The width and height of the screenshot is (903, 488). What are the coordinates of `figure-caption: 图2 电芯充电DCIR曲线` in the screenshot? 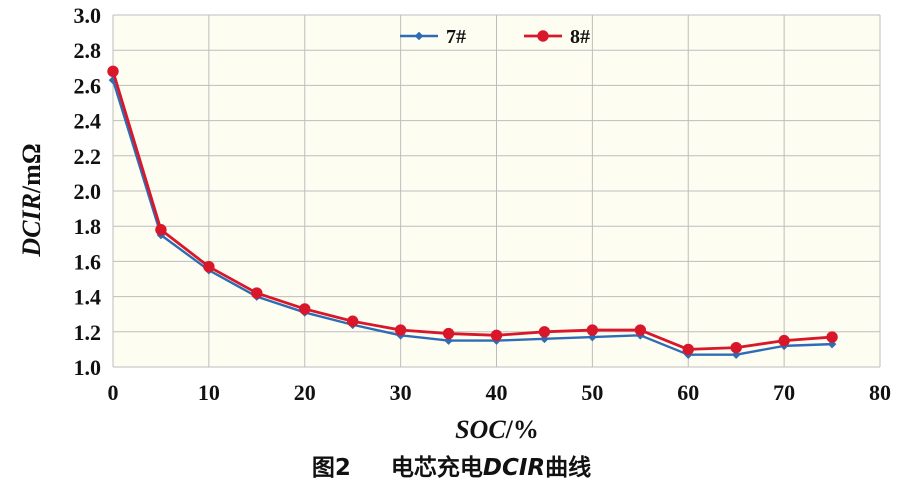 It's located at (451, 465).